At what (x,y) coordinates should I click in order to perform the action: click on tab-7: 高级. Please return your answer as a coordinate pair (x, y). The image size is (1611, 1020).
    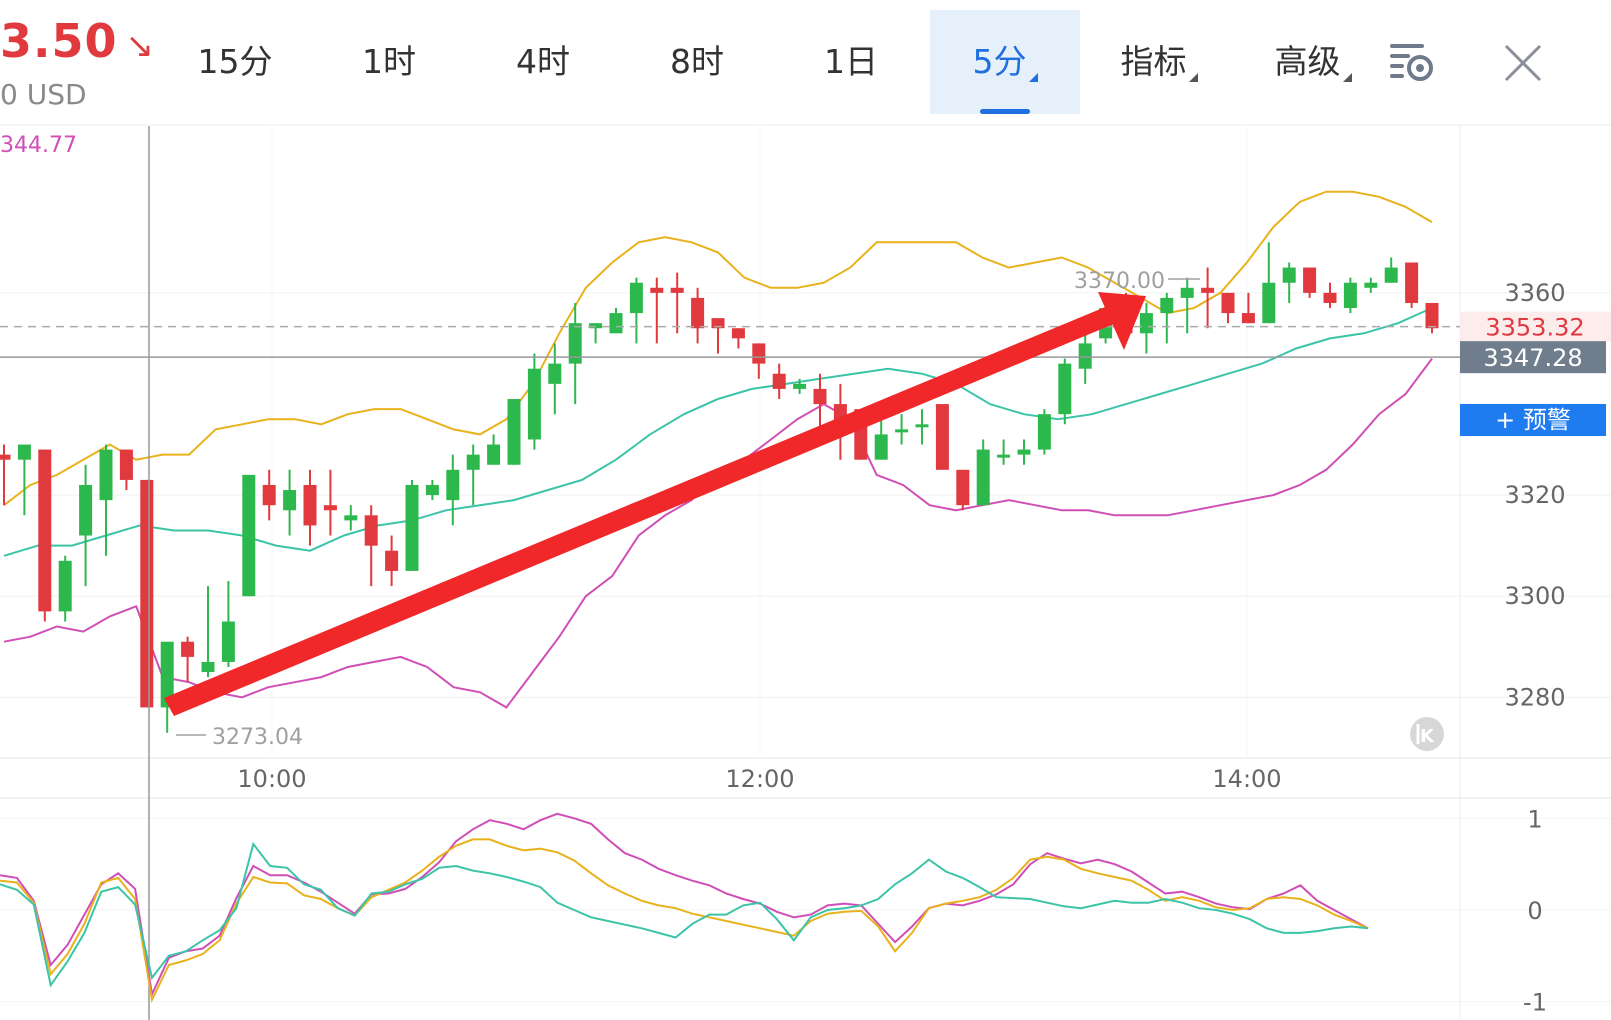
    Looking at the image, I should click on (1313, 62).